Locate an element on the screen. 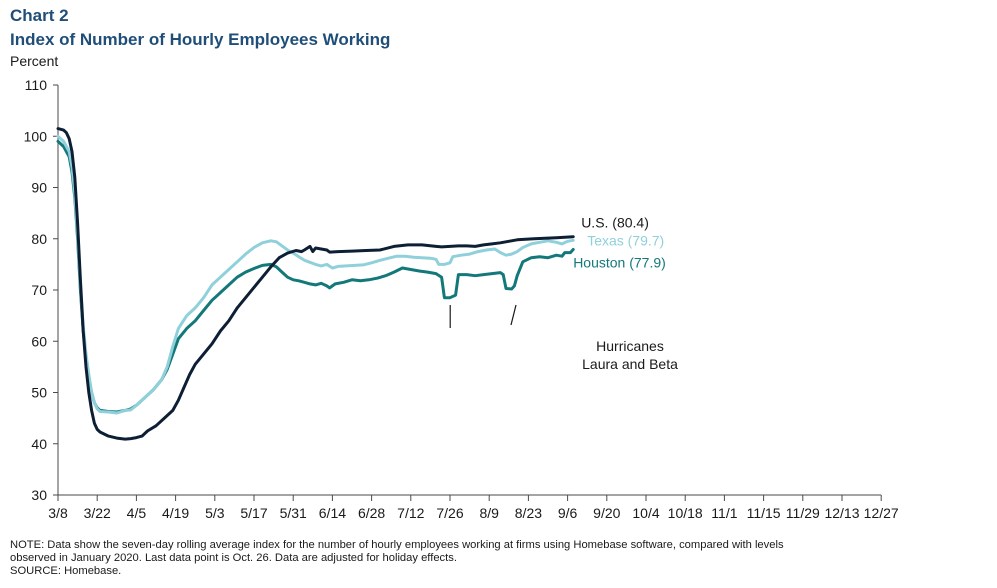 The width and height of the screenshot is (997, 588). y-tick-label: 80 is located at coordinates (39, 239).